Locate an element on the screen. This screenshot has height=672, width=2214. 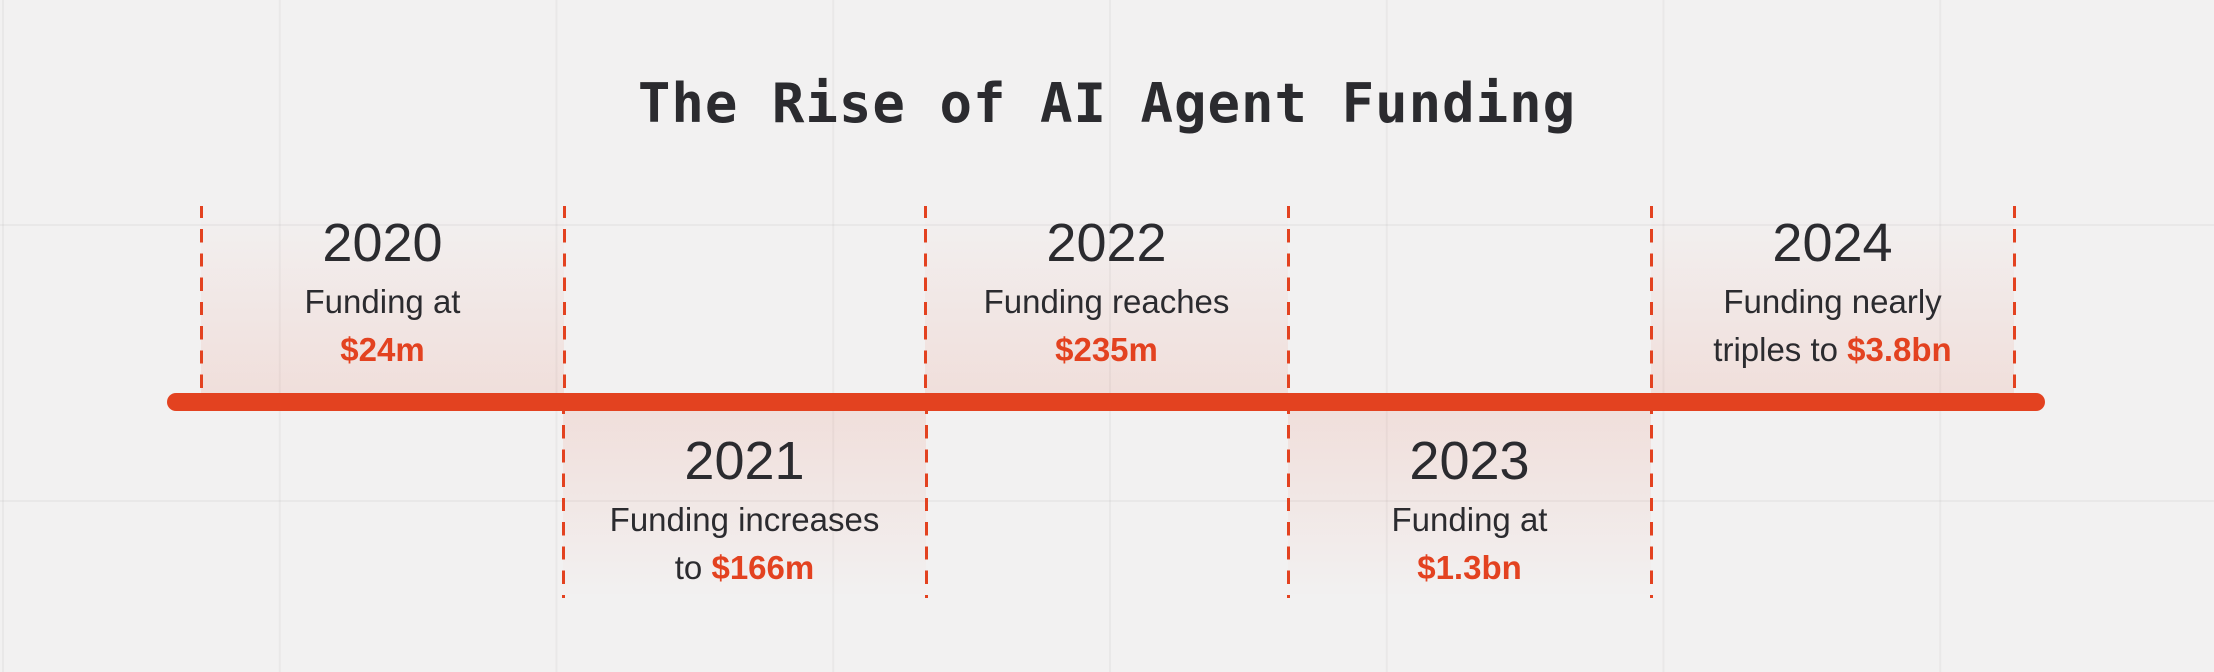
event-description-text: Funding increases is located at coordinates (744, 519).